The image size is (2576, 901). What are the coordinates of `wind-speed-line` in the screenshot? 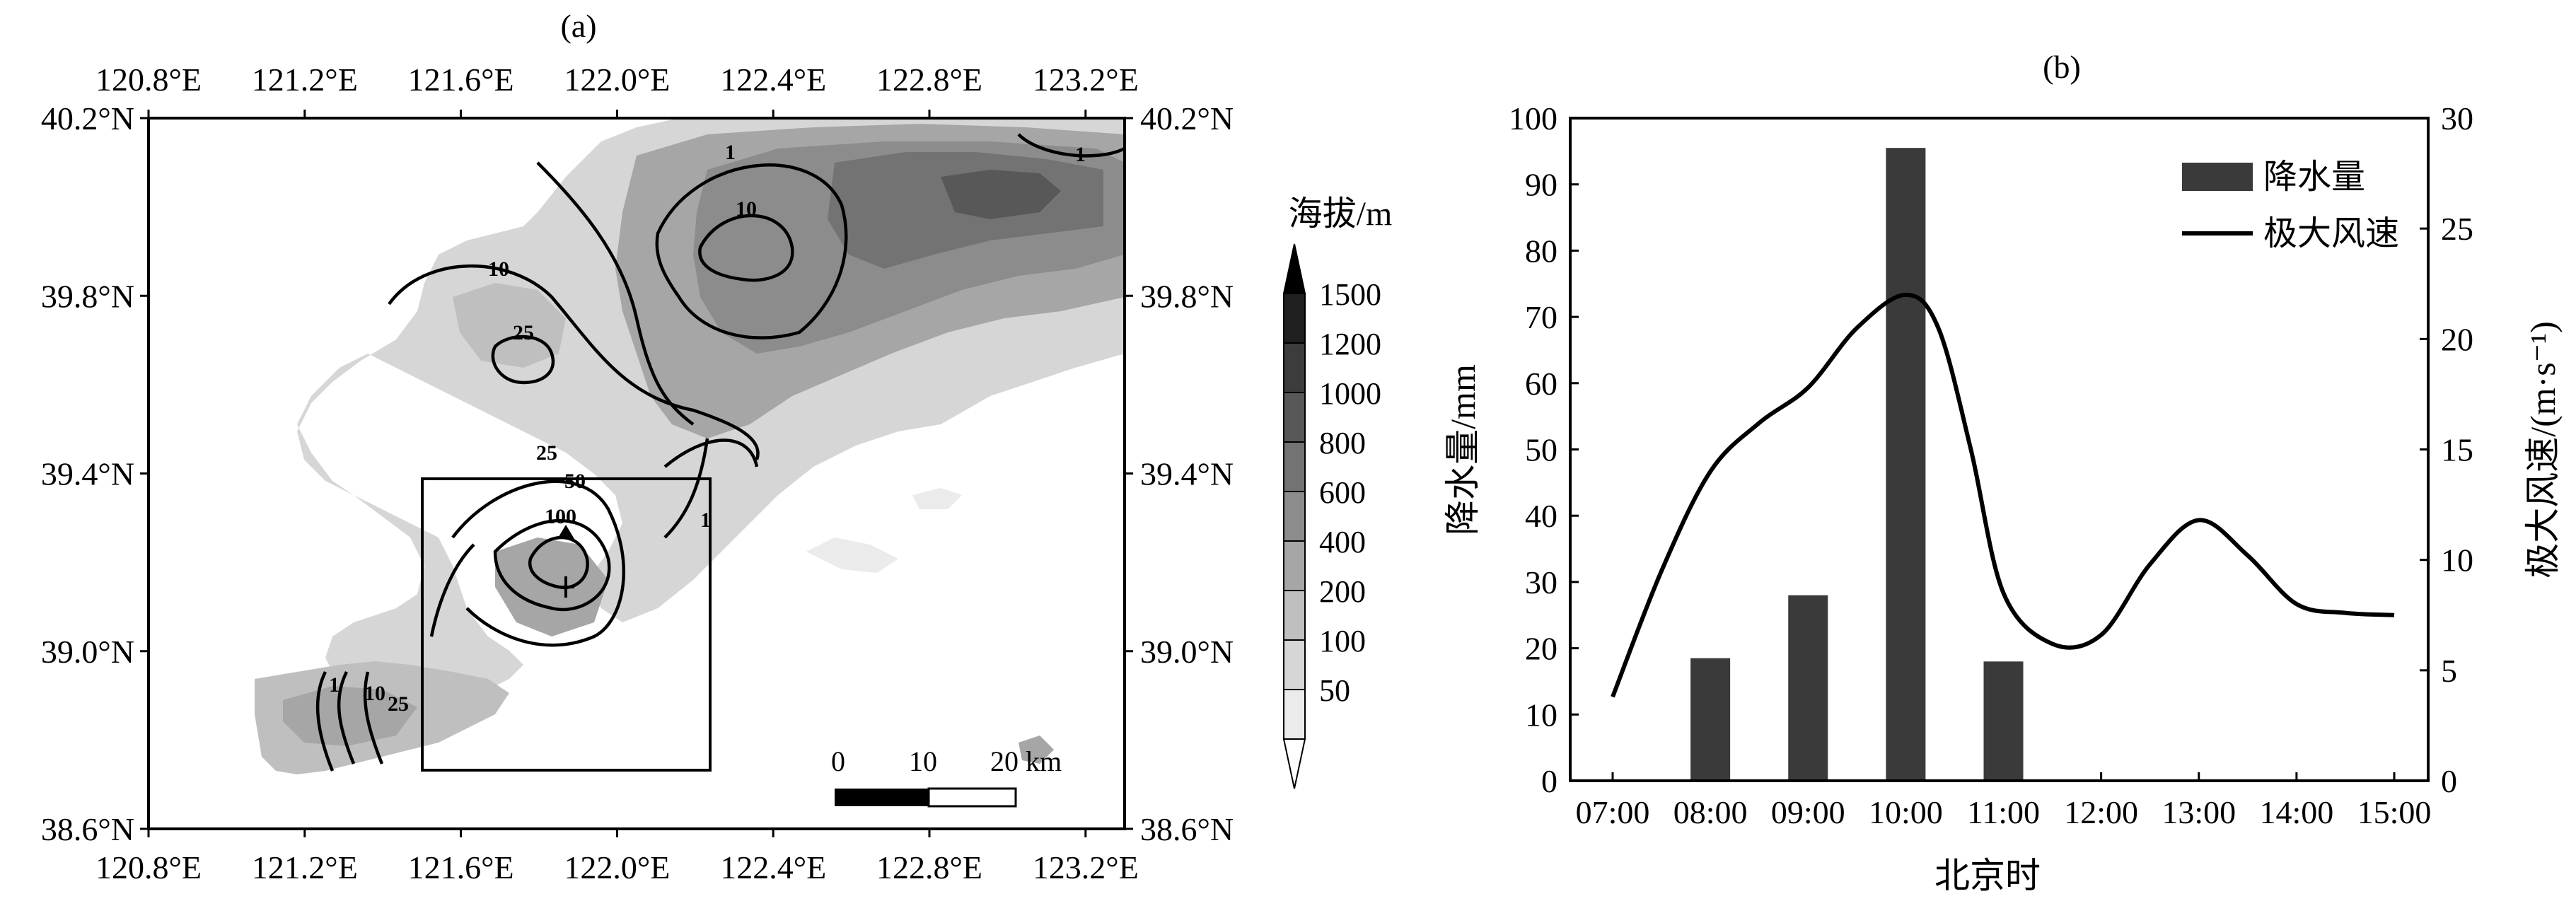 It's located at (2003, 495).